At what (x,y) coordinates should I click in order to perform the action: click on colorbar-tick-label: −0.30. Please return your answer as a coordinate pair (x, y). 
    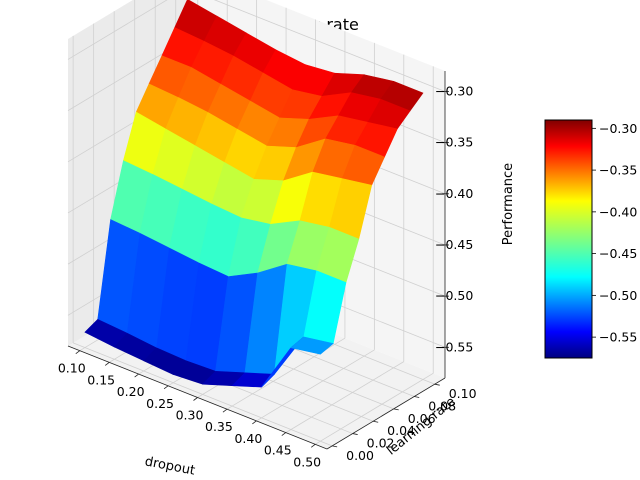
    Looking at the image, I should click on (618, 128).